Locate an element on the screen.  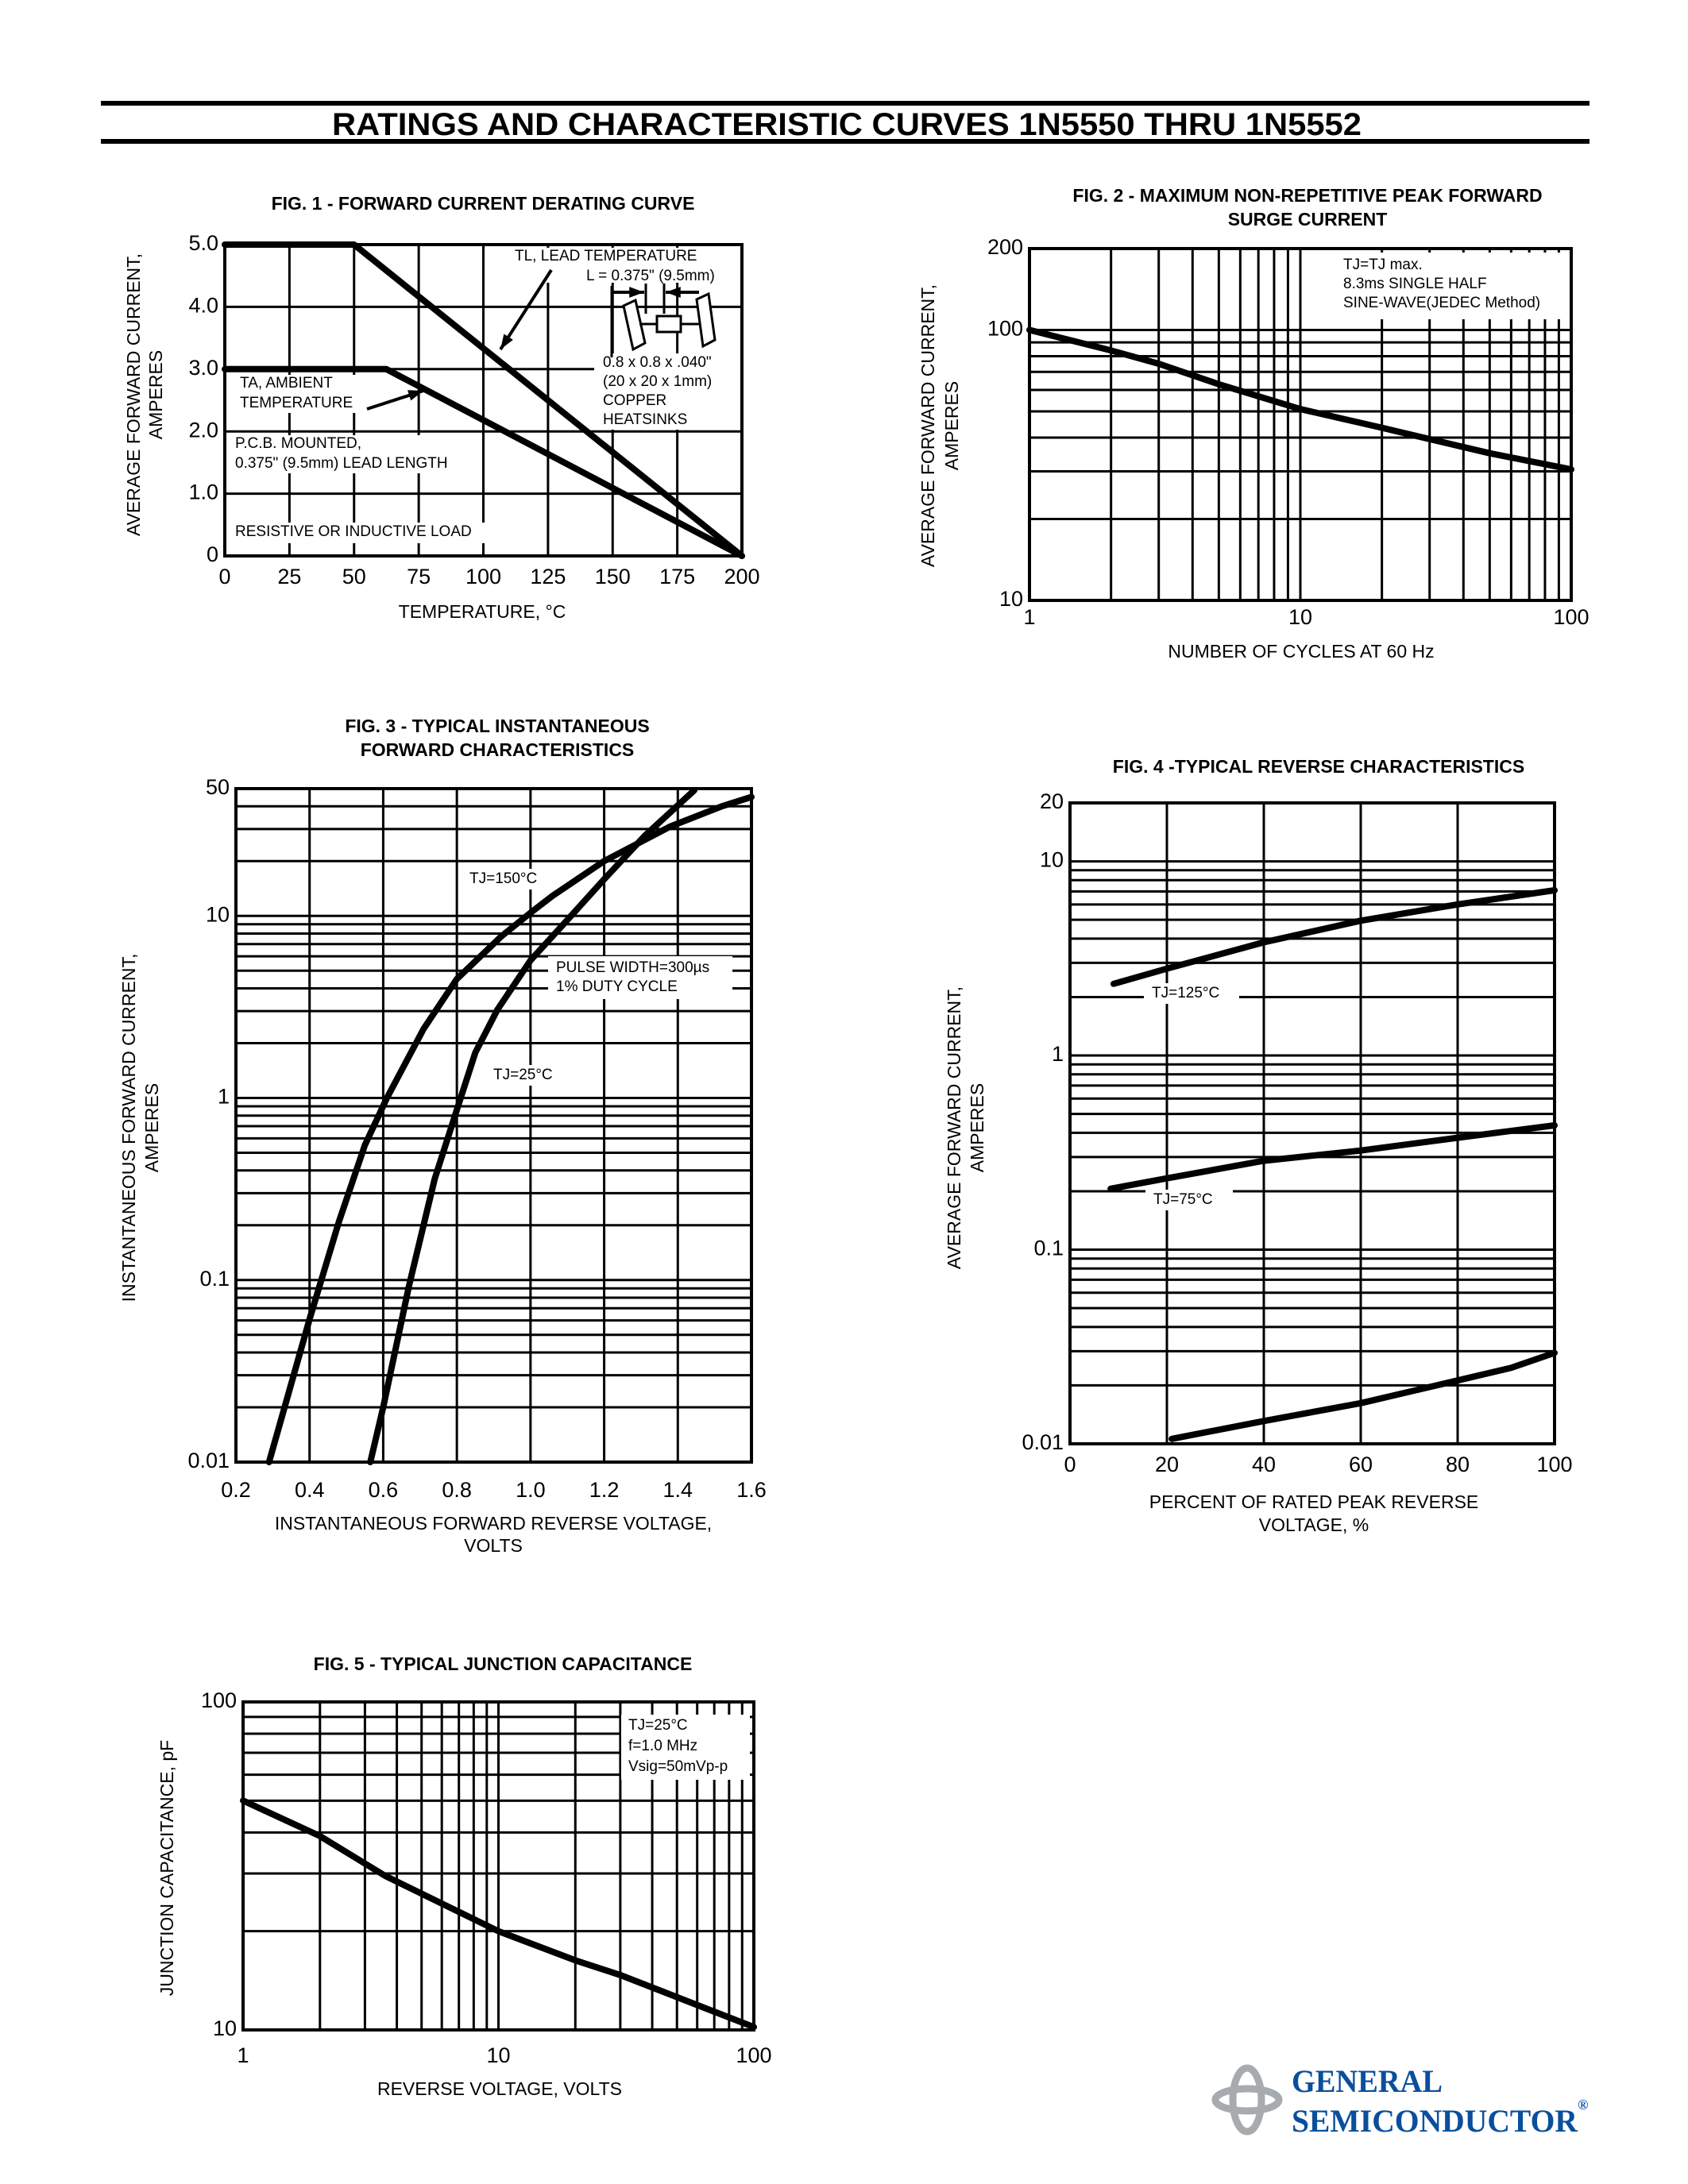
x-tick-label: 1.0 is located at coordinates (531, 1490).